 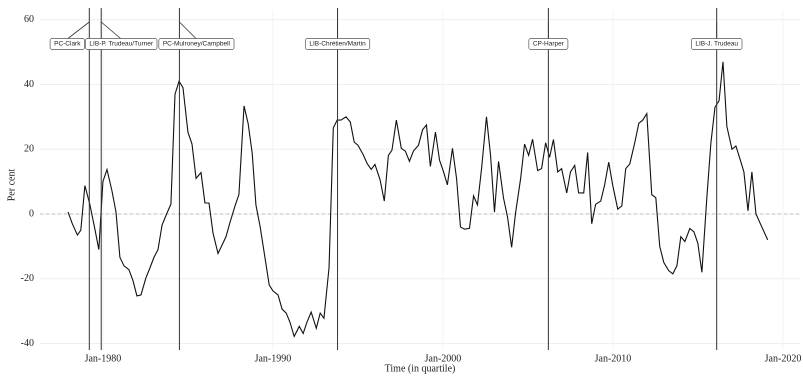 I want to click on event-label: PC-Clark, so click(x=67, y=44).